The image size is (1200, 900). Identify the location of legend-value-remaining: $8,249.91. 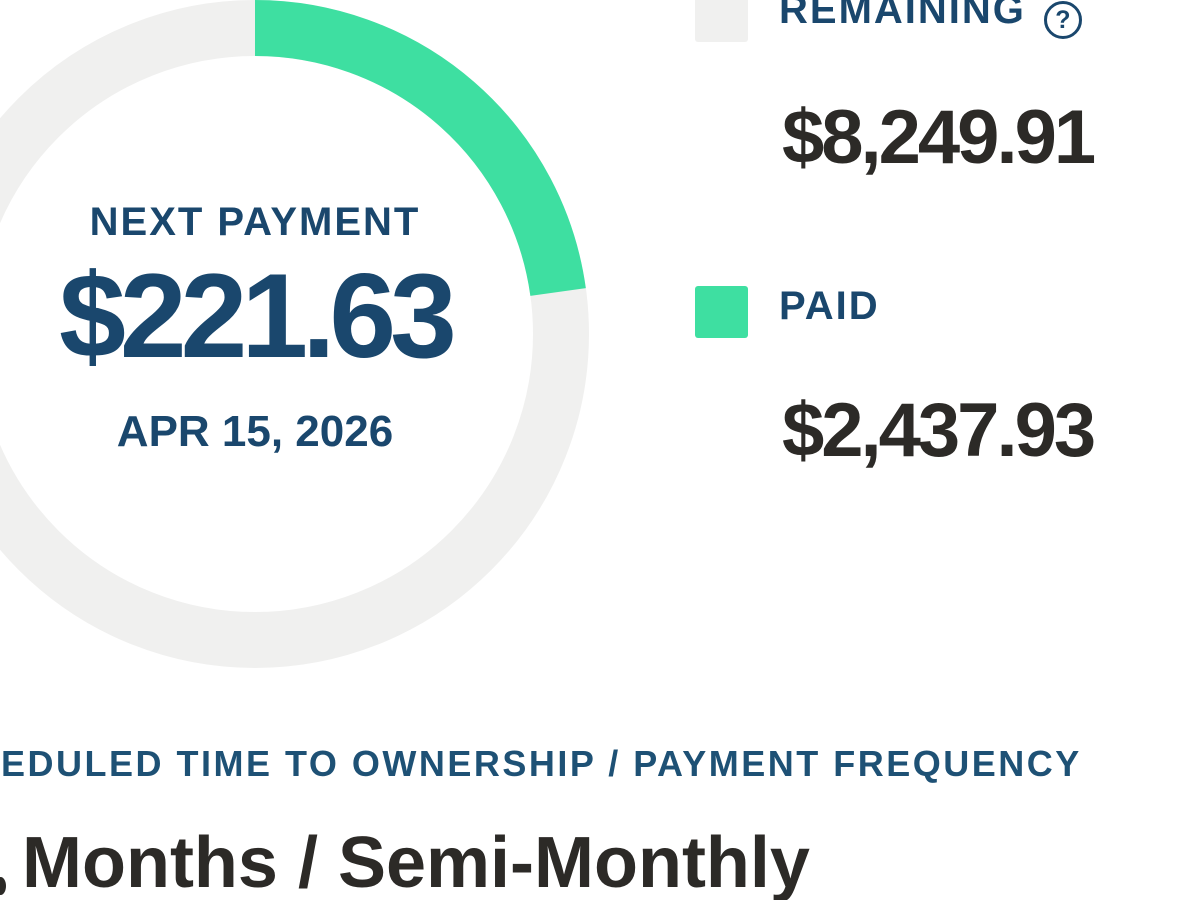
(939, 137).